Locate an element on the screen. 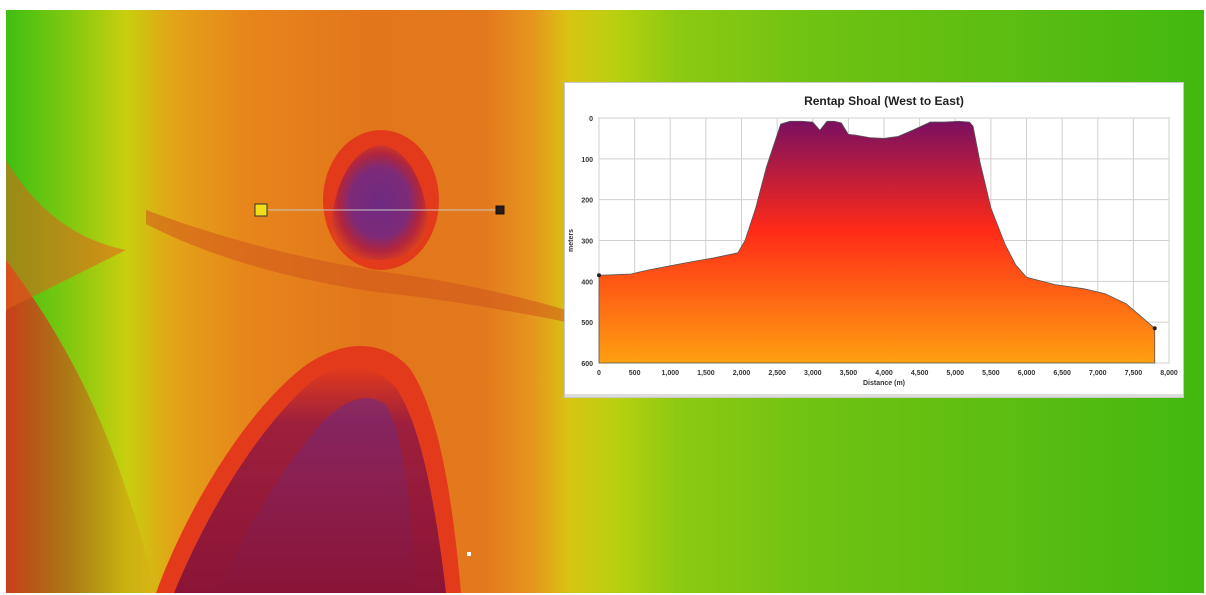 Image resolution: width=1206 pixels, height=595 pixels. y-tick-label: 100 is located at coordinates (587, 160).